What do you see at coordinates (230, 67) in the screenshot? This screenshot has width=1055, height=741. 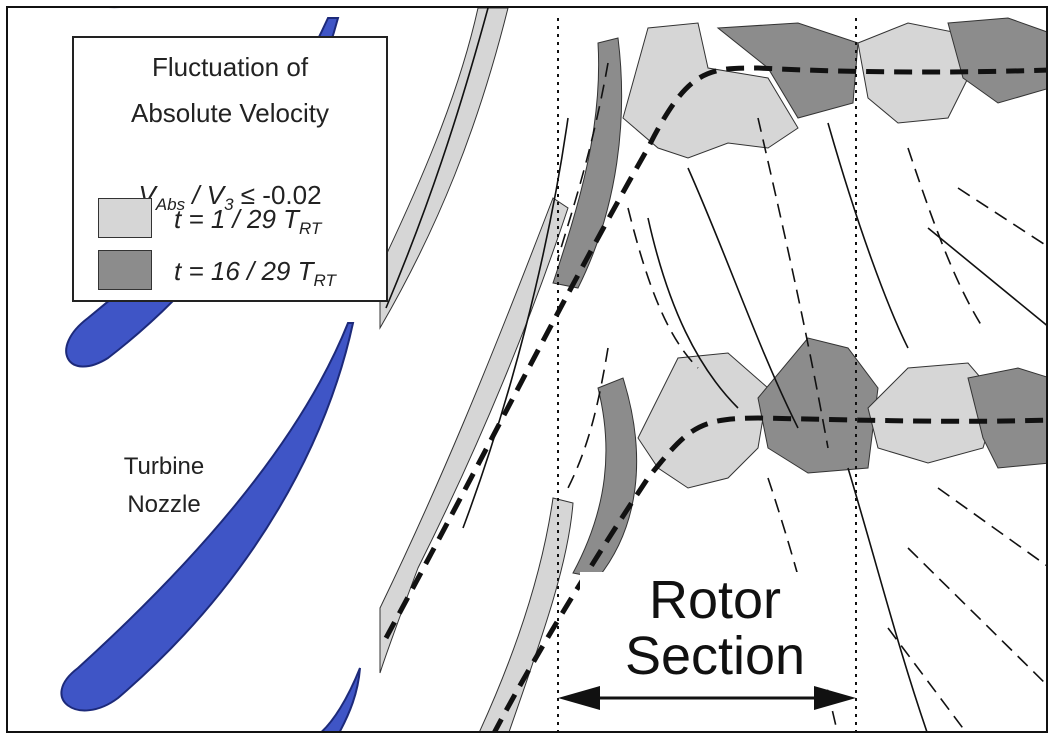 I see `legend-title-line1: Fluctuation of` at bounding box center [230, 67].